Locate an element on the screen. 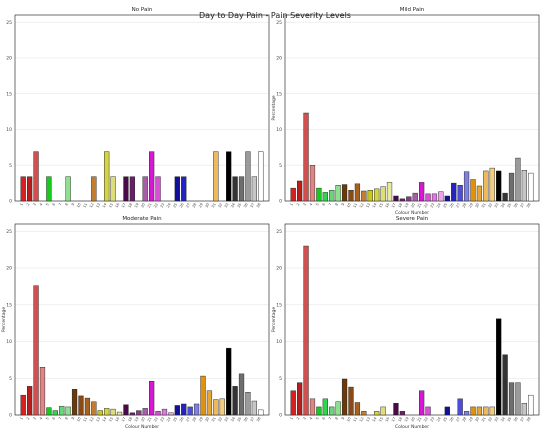 Image resolution: width=550 pixels, height=433 pixels. x-tick-label: 31 is located at coordinates (484, 206).